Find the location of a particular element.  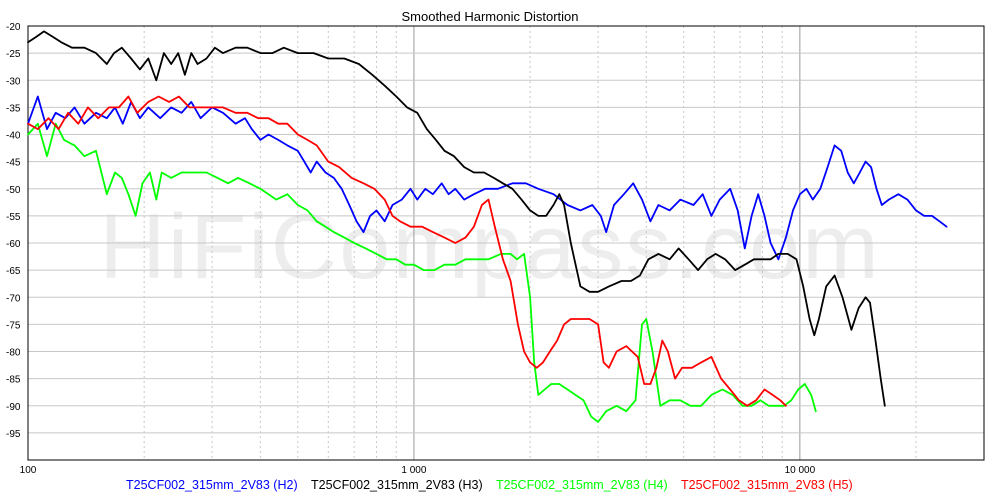

y-tick-label: -80 is located at coordinates (13, 353).